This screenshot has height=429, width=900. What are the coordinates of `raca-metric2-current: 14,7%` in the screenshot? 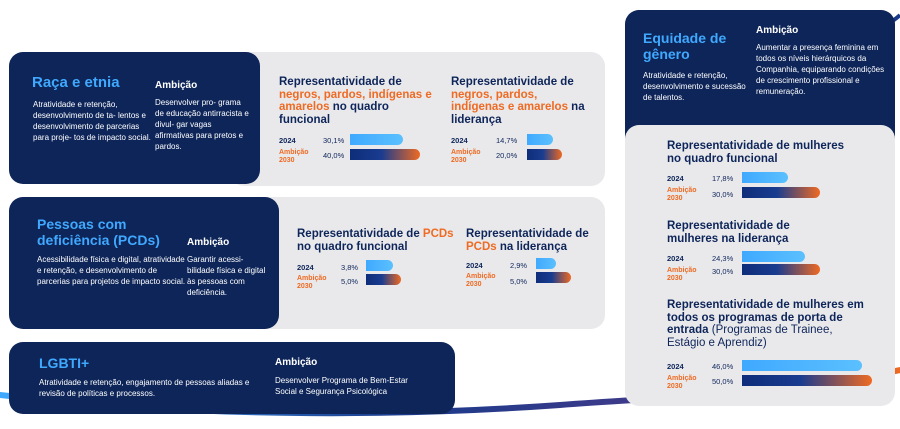 It's located at (507, 140).